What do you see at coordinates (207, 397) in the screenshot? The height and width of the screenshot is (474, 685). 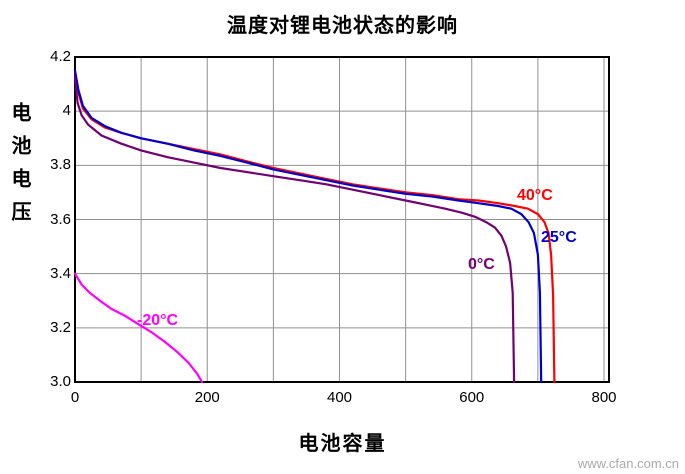 I see `x-tick-label: 200` at bounding box center [207, 397].